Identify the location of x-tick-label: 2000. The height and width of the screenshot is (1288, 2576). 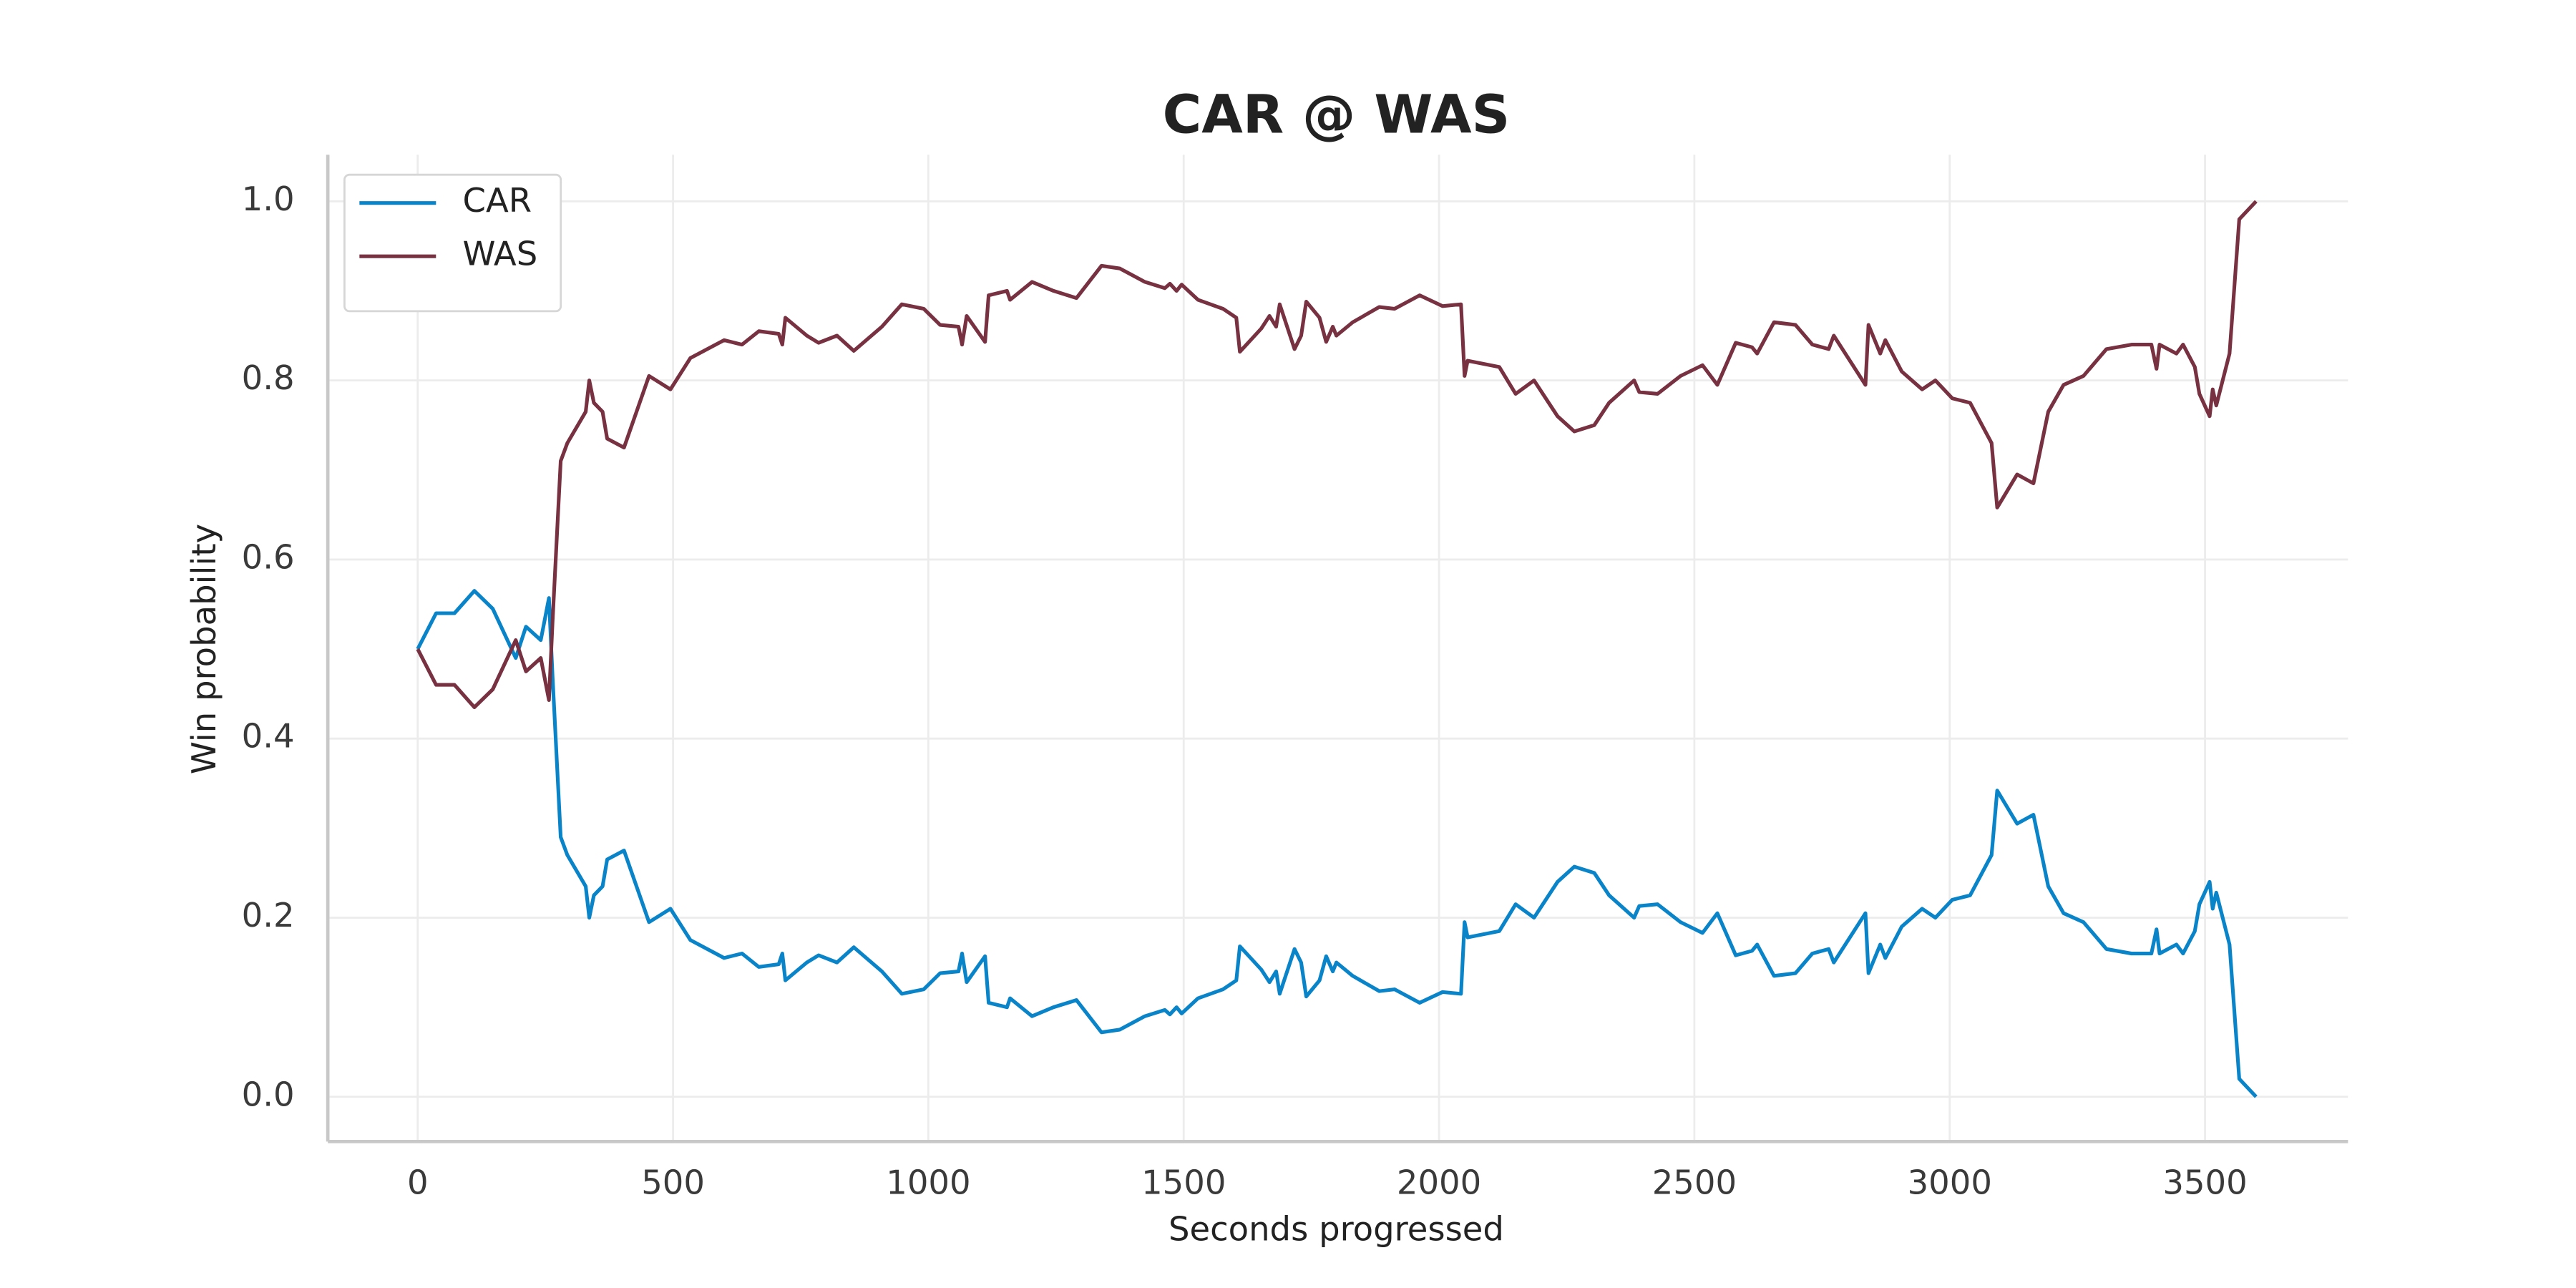
(1439, 1182).